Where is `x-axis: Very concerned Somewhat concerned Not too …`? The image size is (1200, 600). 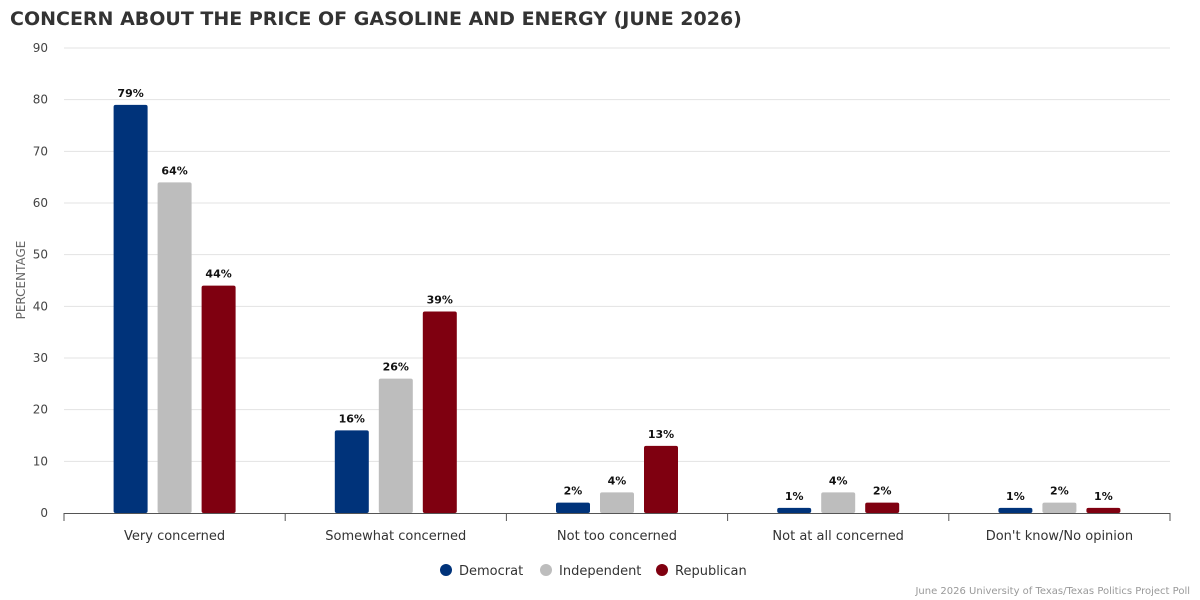 x-axis: Very concerned Somewhat concerned Not too … is located at coordinates (617, 528).